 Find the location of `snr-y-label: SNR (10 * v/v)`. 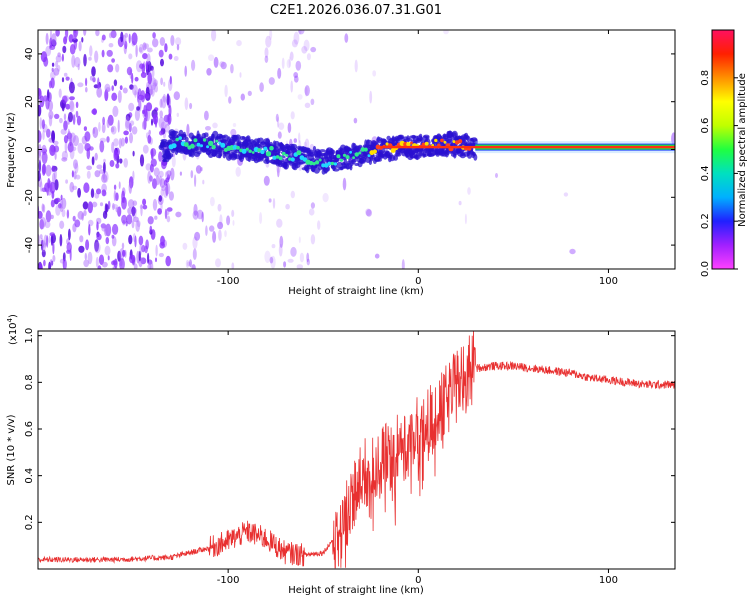

snr-y-label: SNR (10 * v/v) is located at coordinates (11, 449).